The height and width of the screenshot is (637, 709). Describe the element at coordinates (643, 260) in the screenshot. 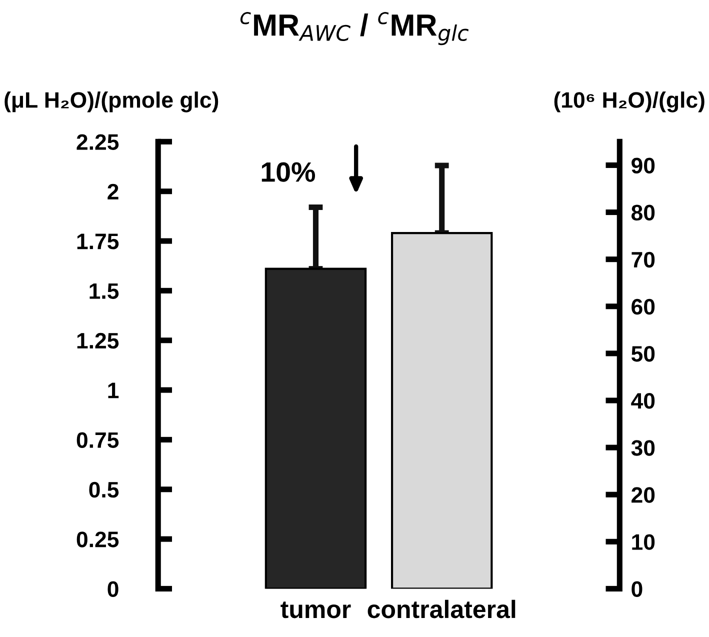

I see `y2-tick-label: 70` at that location.